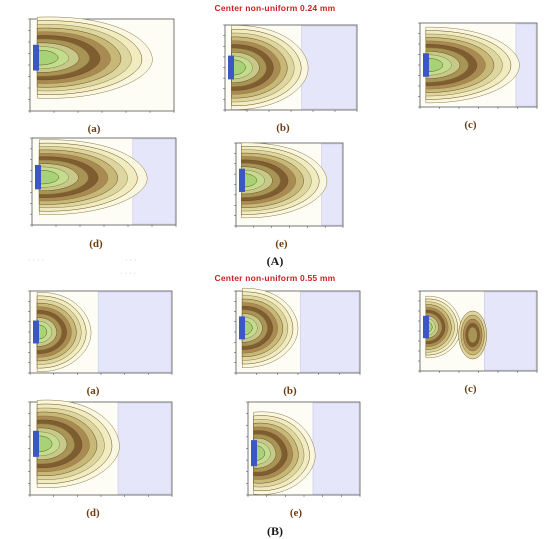 This screenshot has width=550, height=539. I want to click on panel-b-a: (a), so click(93, 342).